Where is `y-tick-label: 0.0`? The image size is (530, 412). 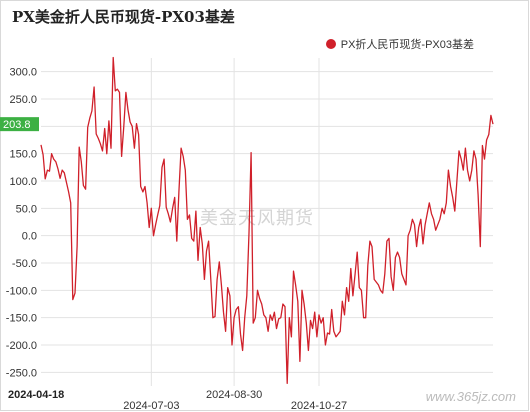
y-tick-label: 0.0 is located at coordinates (29, 237).